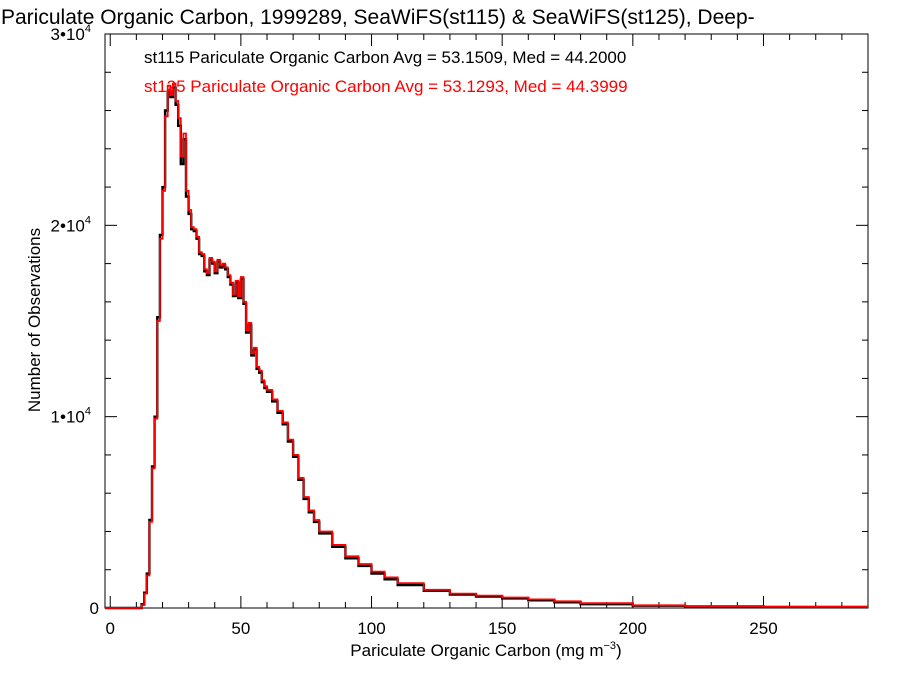 This screenshot has width=900, height=675. I want to click on y-axis-label: Number of Observations, so click(34, 320).